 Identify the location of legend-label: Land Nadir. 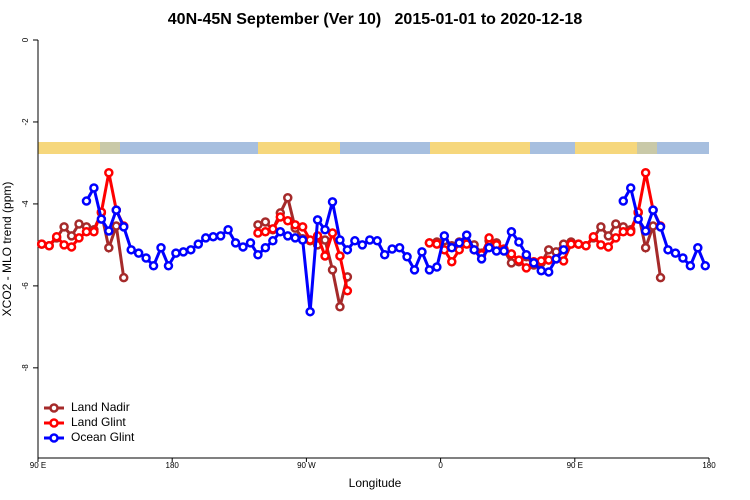
(100, 407).